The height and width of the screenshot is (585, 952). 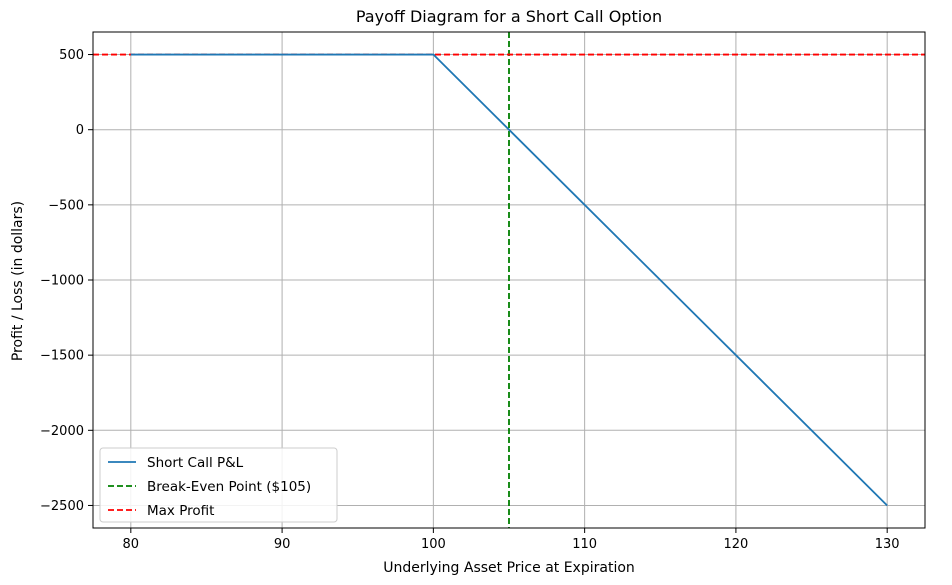 I want to click on y-tick-label: −500, so click(x=66, y=205).